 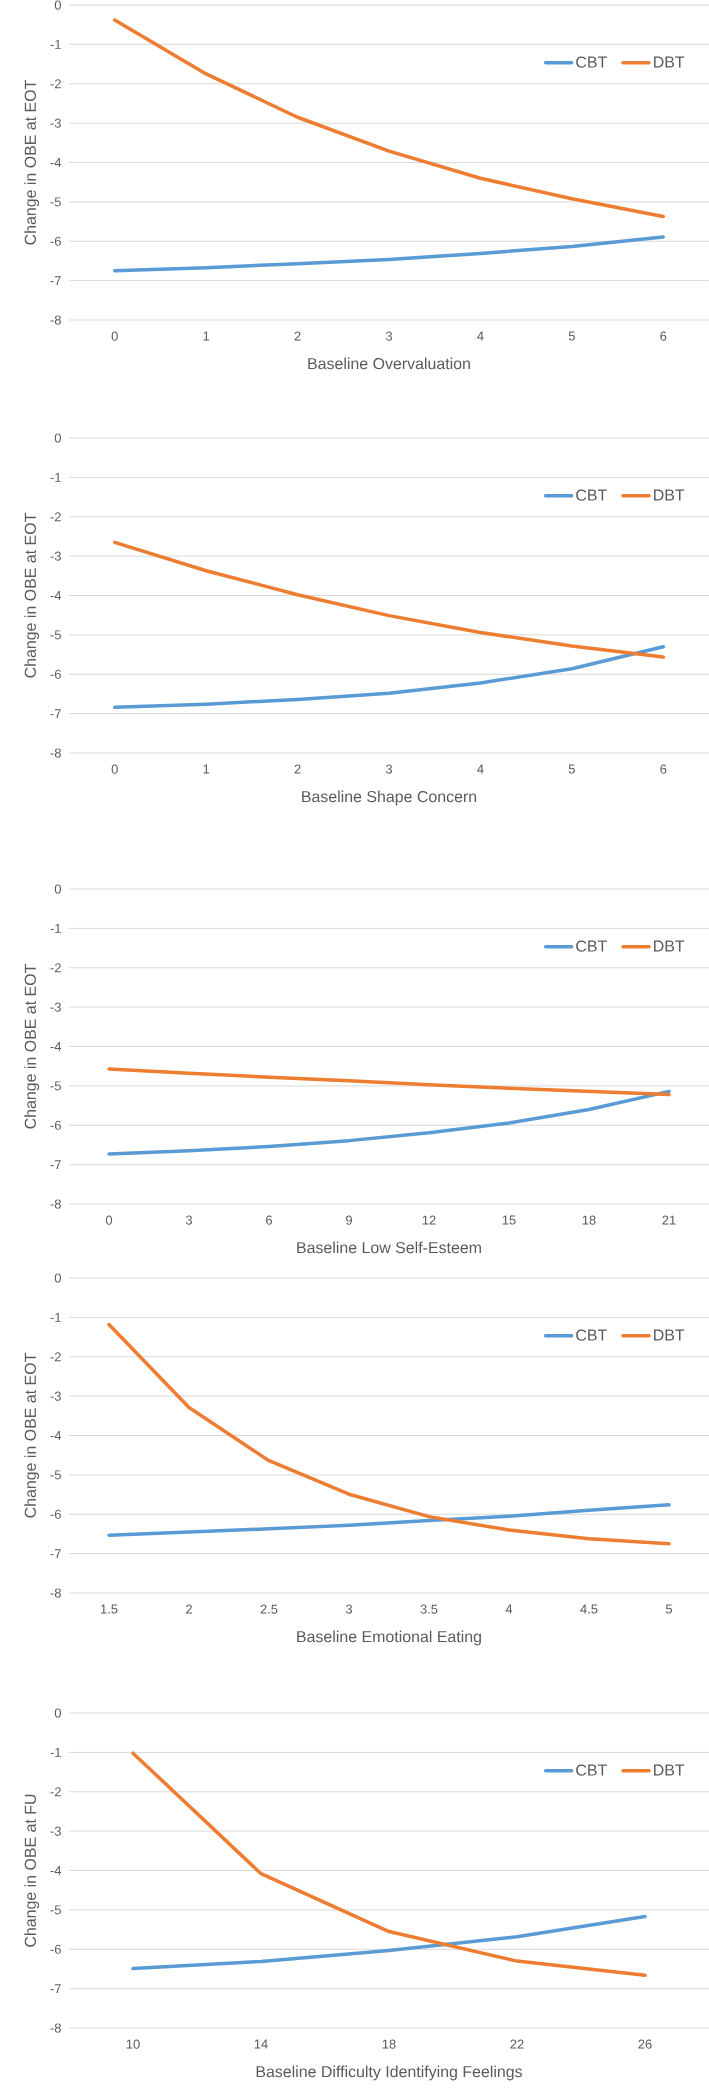 What do you see at coordinates (517, 2044) in the screenshot?
I see `x-tick-label: 22` at bounding box center [517, 2044].